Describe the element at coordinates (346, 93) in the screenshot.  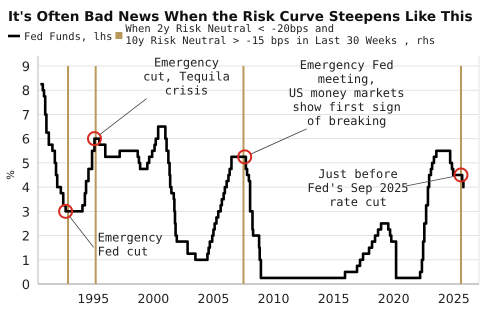
I see `annotation: Emergency Fed meeting, US money markets show first sign of breaking` at that location.